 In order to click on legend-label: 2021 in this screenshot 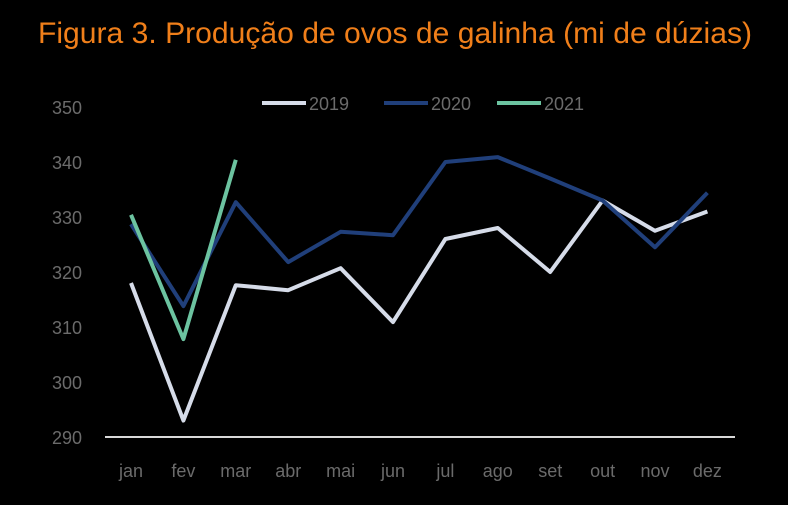, I will do `click(564, 104)`.